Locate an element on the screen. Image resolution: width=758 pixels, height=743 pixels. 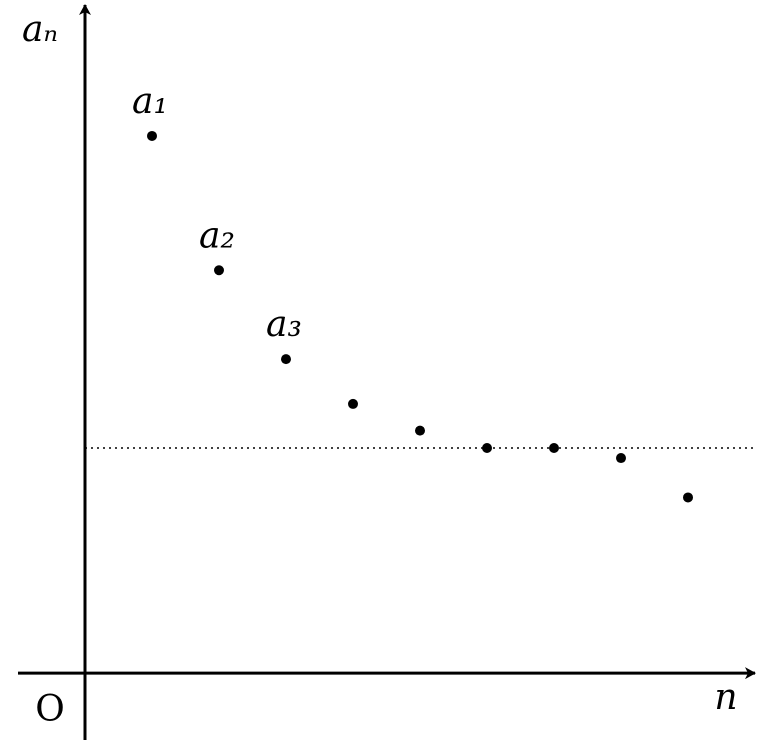
y-axis-label: aₙ is located at coordinates (40, 29).